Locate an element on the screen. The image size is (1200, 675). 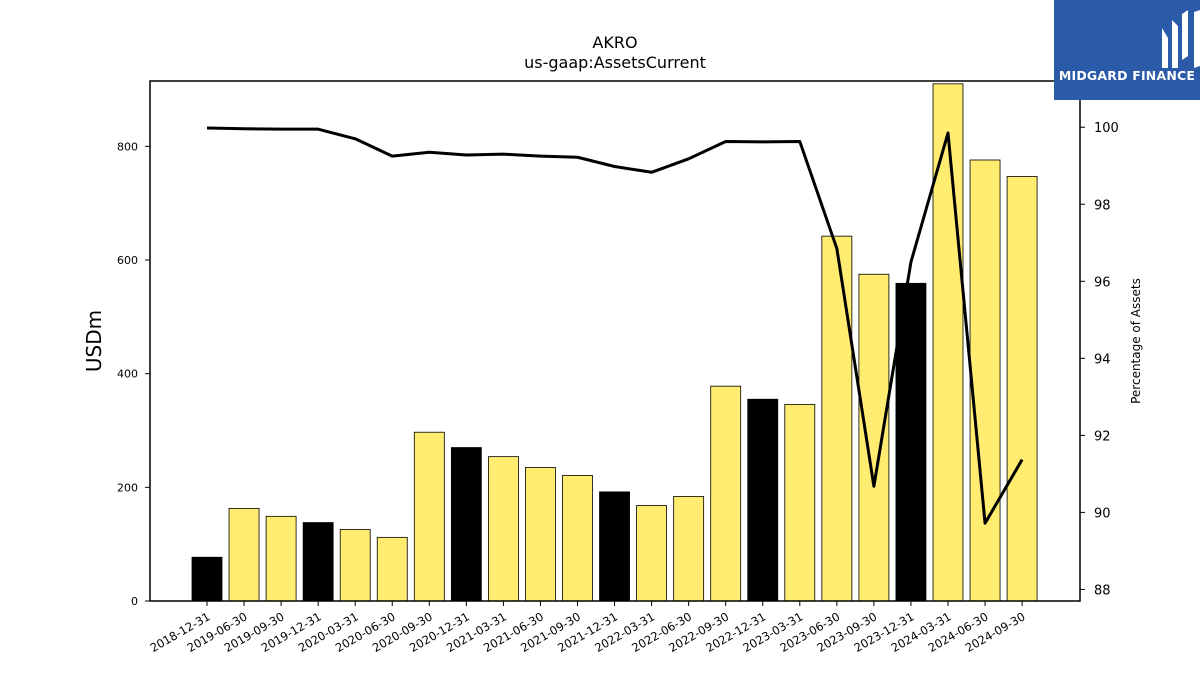
y2-axis: 88 90 92 94 96 98 100 is located at coordinates (1099, 359).